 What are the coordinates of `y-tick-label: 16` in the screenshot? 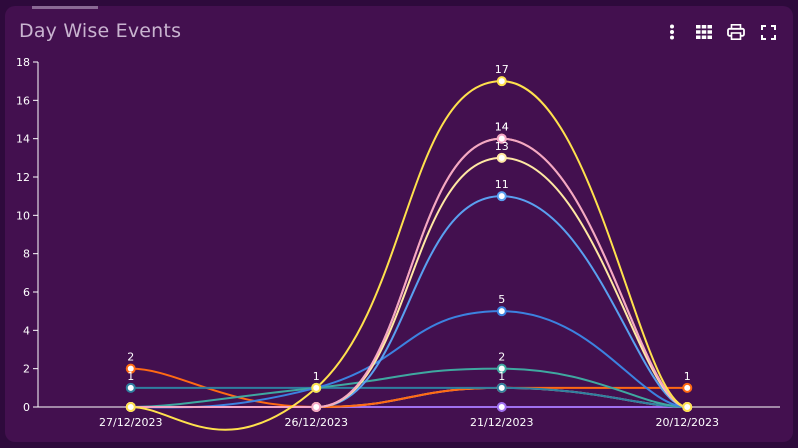 It's located at (23, 100).